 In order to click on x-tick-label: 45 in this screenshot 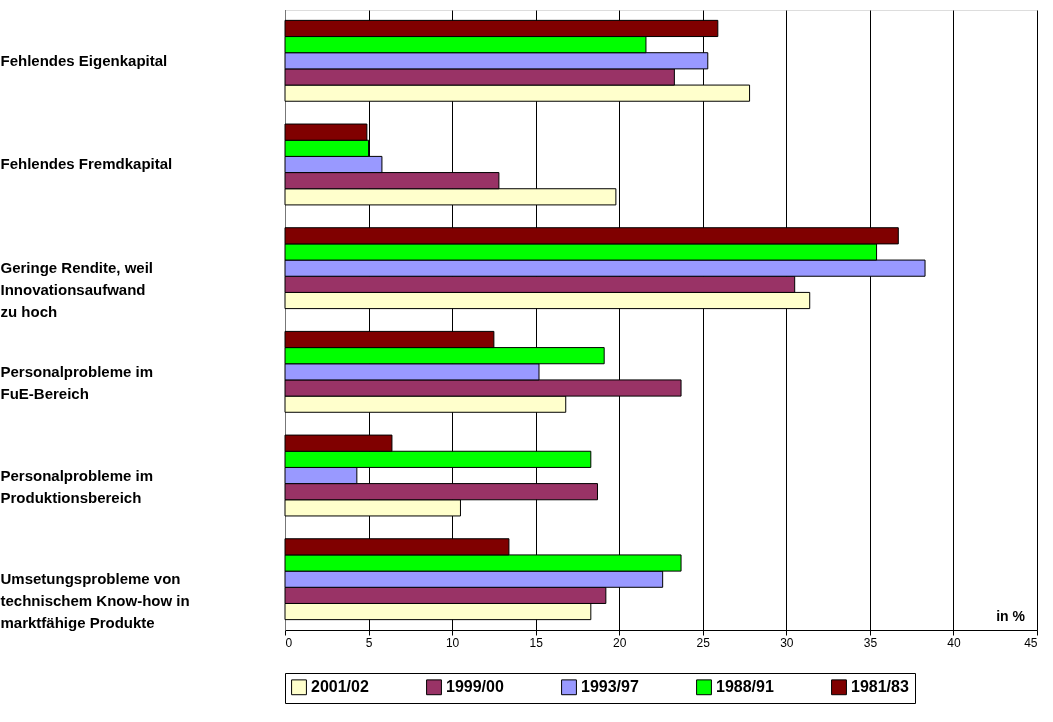, I will do `click(1031, 642)`.